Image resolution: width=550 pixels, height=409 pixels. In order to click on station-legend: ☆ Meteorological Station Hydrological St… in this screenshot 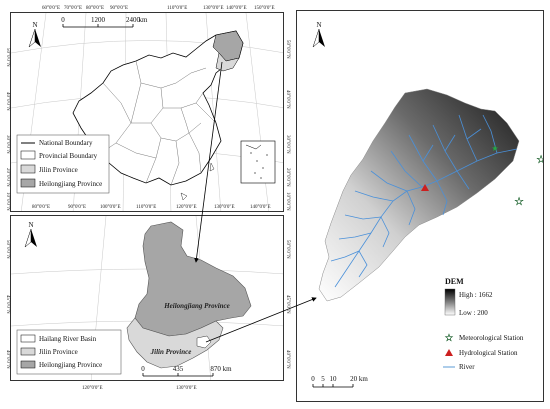, I will do `click(483, 352)`.